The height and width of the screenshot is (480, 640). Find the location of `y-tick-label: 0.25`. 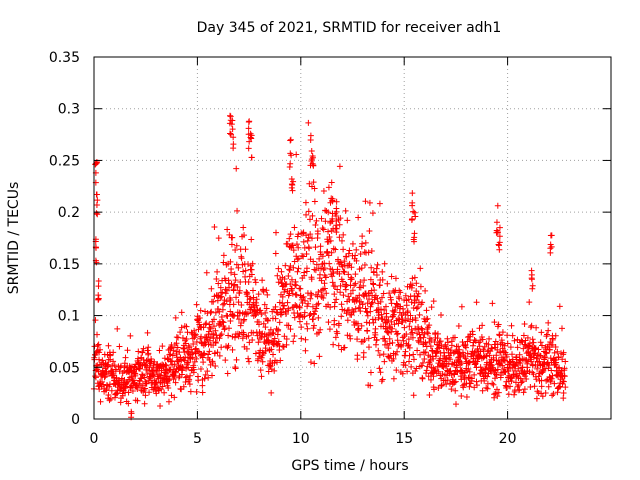

y-tick-label: 0.25 is located at coordinates (64, 161).